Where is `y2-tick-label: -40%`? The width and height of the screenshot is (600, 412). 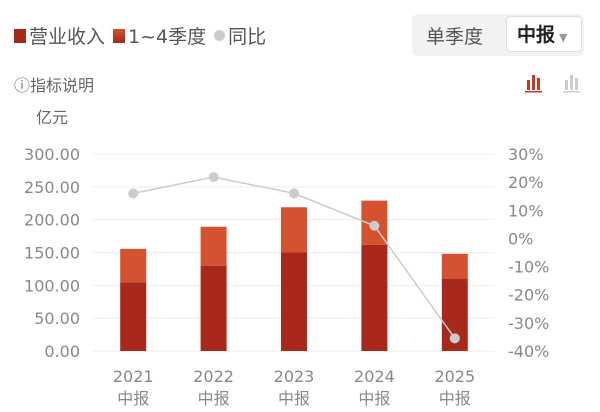 y2-tick-label: -40% is located at coordinates (528, 351).